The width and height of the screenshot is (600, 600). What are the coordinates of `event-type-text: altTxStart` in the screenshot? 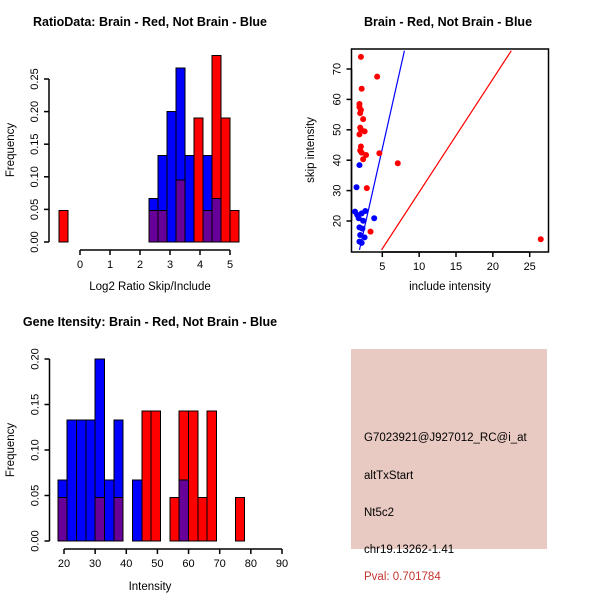 It's located at (389, 476).